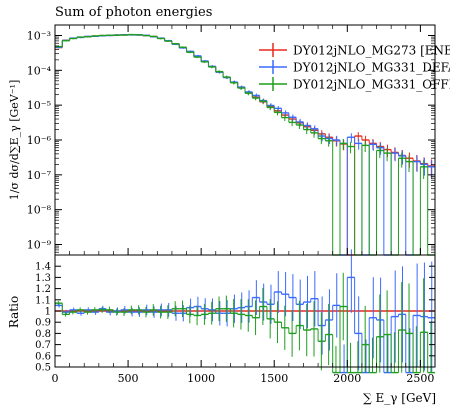 The height and width of the screenshot is (406, 450). Describe the element at coordinates (128, 378) in the screenshot. I see `x-tick-label: 500` at that location.